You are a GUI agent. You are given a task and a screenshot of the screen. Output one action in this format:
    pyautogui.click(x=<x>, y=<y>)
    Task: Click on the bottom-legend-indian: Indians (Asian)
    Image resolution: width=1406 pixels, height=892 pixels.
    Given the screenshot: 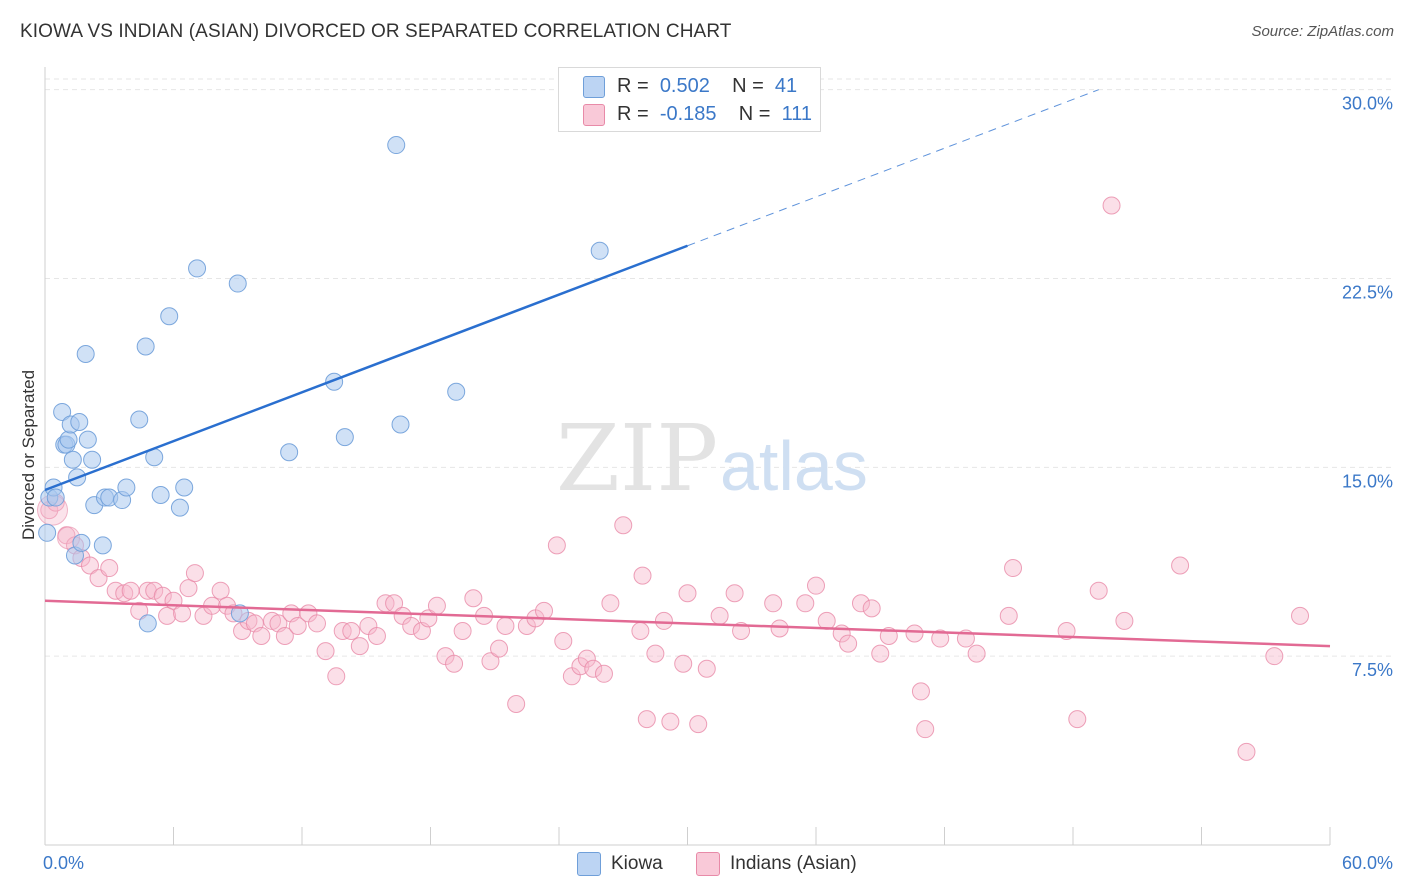 What is the action you would take?
    pyautogui.click(x=776, y=864)
    